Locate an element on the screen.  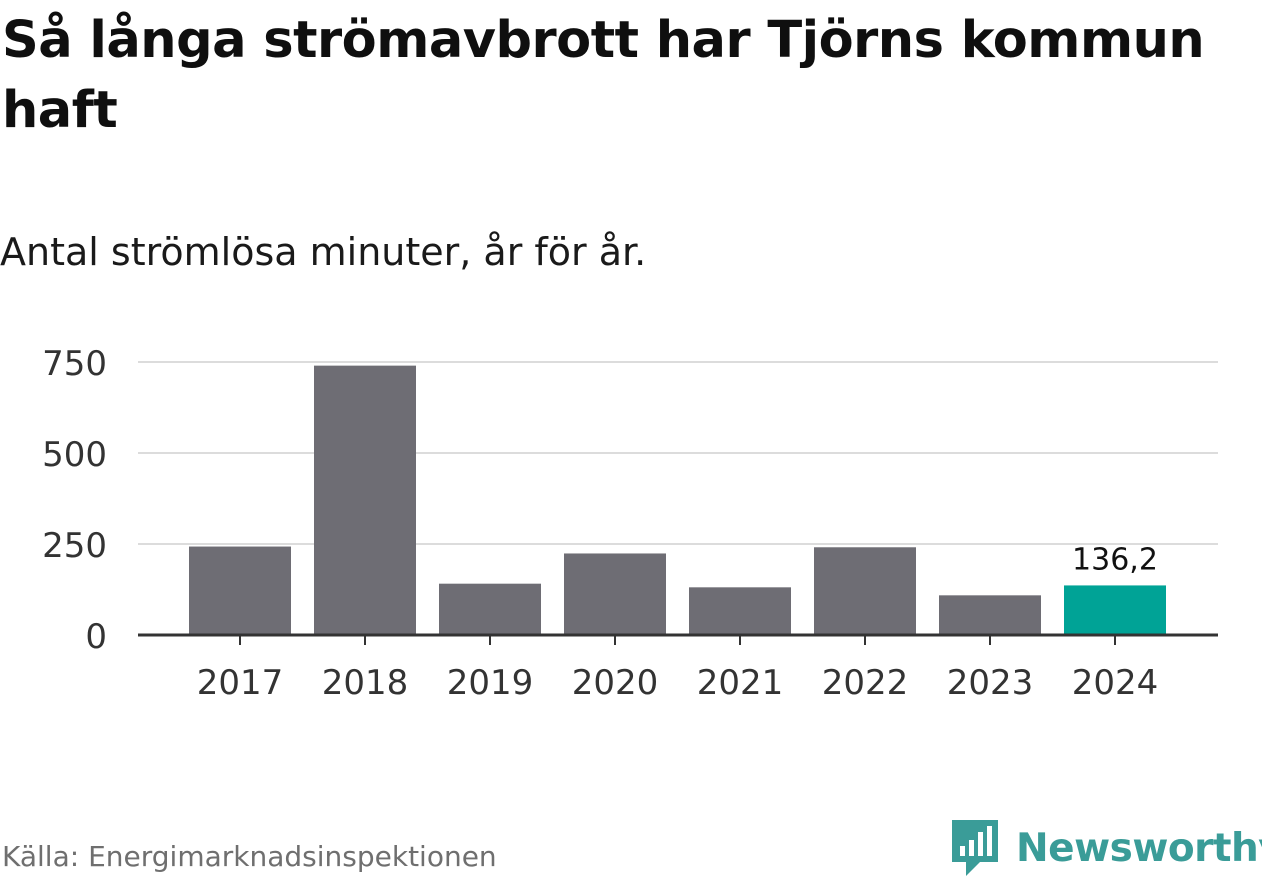
bar-2019 is located at coordinates (490, 609).